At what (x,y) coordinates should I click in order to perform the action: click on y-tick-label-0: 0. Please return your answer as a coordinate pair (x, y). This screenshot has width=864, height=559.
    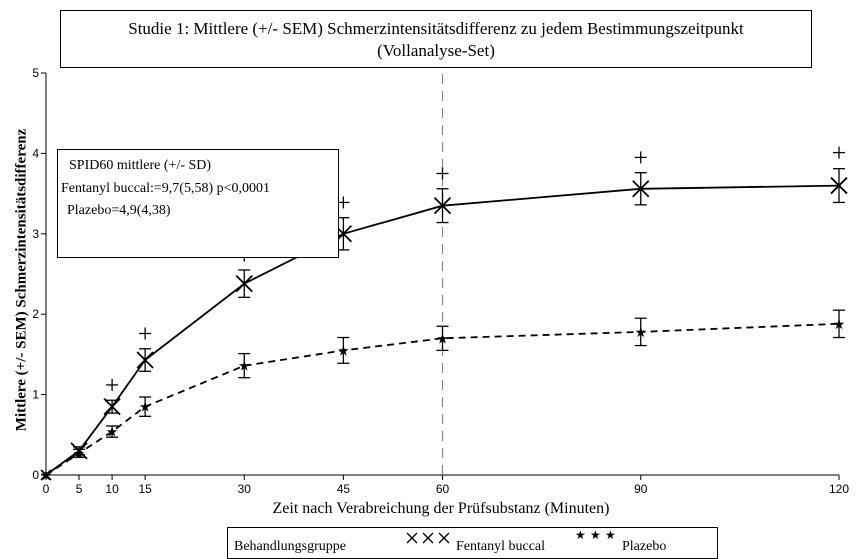
    Looking at the image, I should click on (35, 475).